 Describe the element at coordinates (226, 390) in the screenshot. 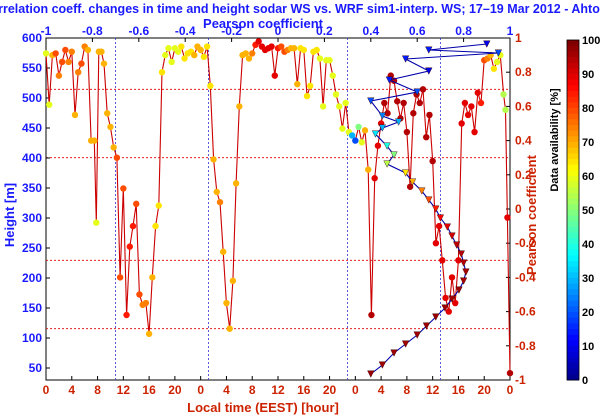

I see `bottom-tick-label: 4` at that location.